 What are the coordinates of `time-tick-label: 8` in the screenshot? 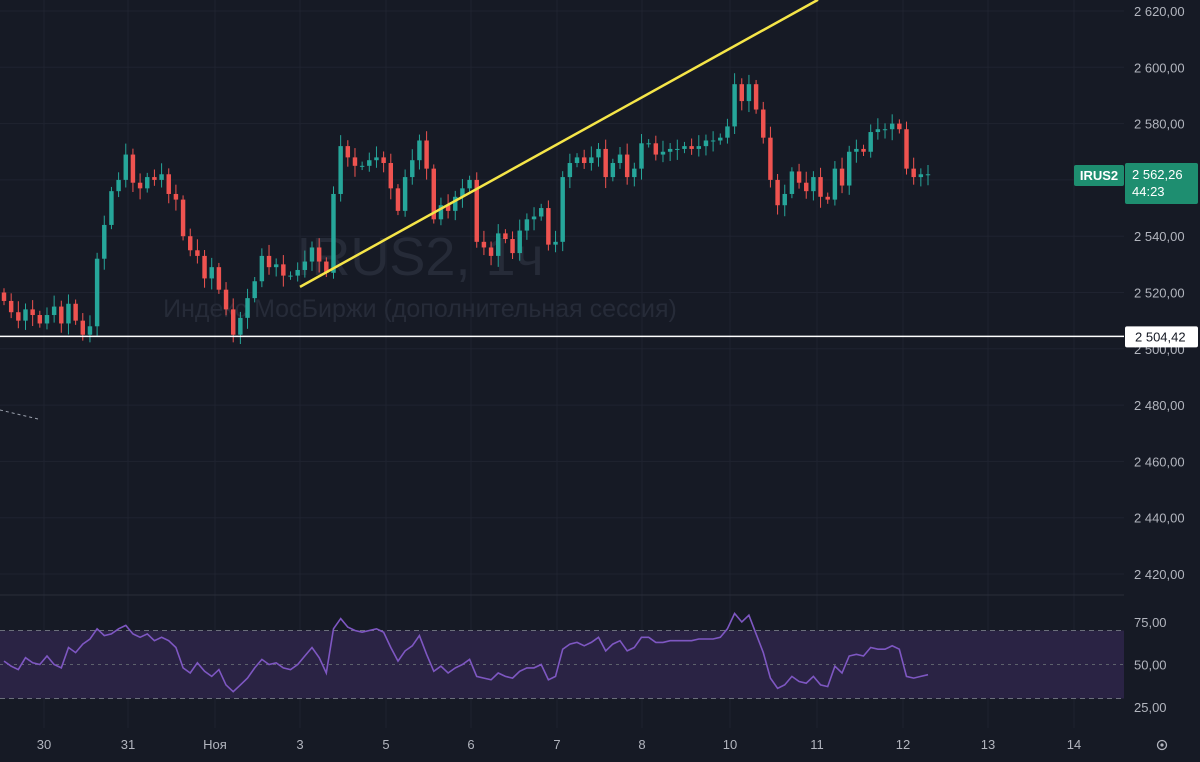 It's located at (641, 744).